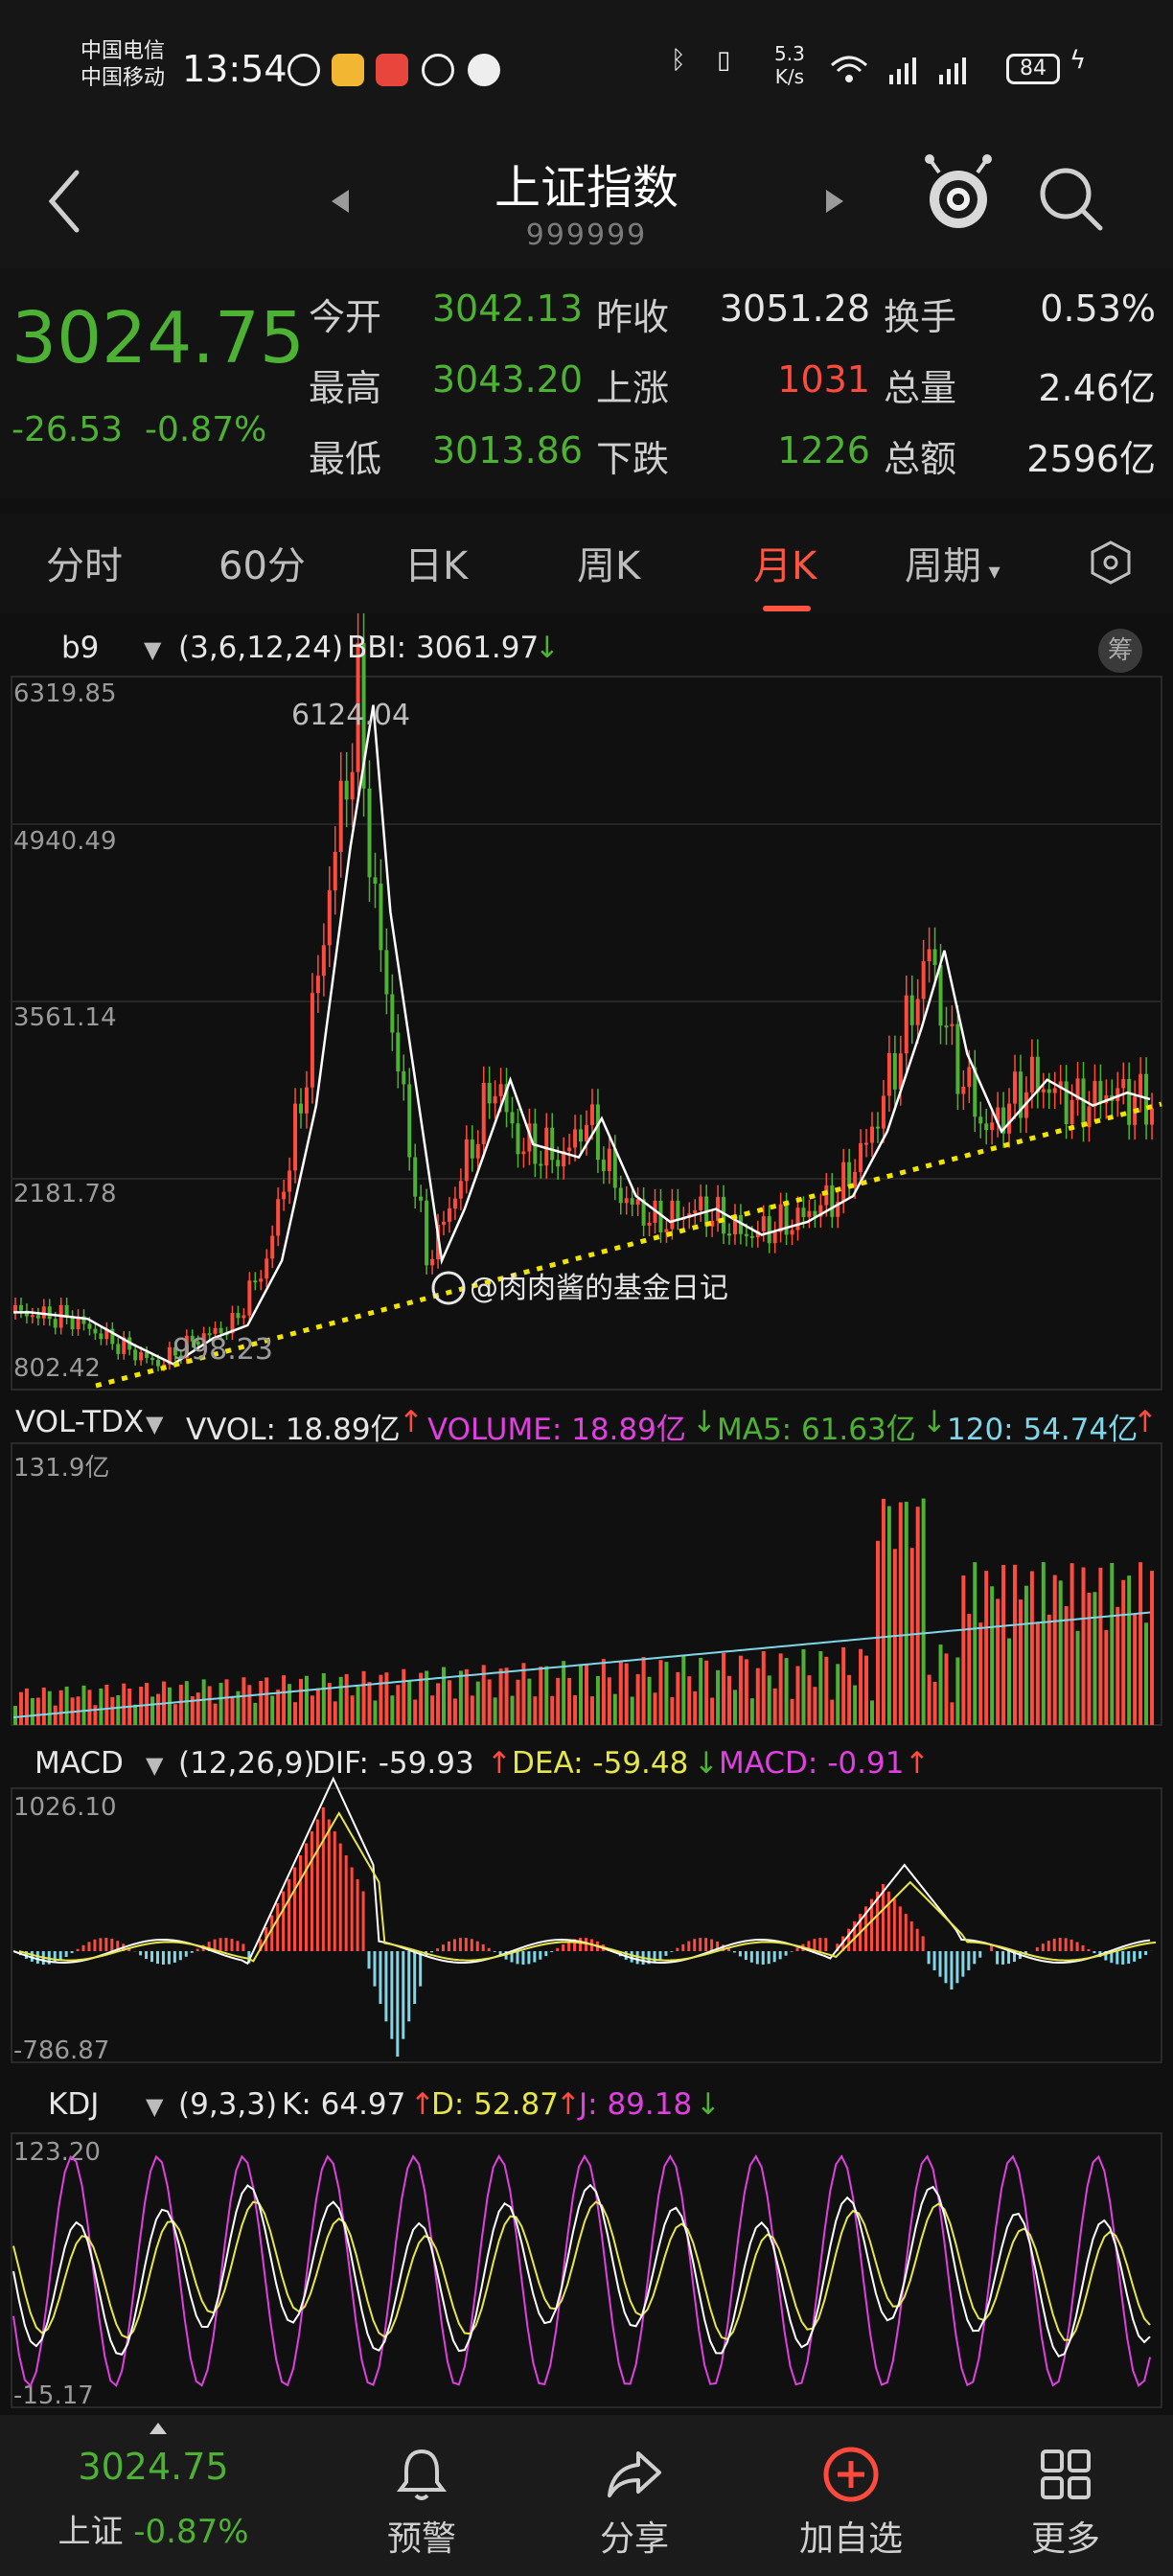 This screenshot has width=1173, height=2576. I want to click on add-watchlist-button: 加自选, so click(851, 2495).